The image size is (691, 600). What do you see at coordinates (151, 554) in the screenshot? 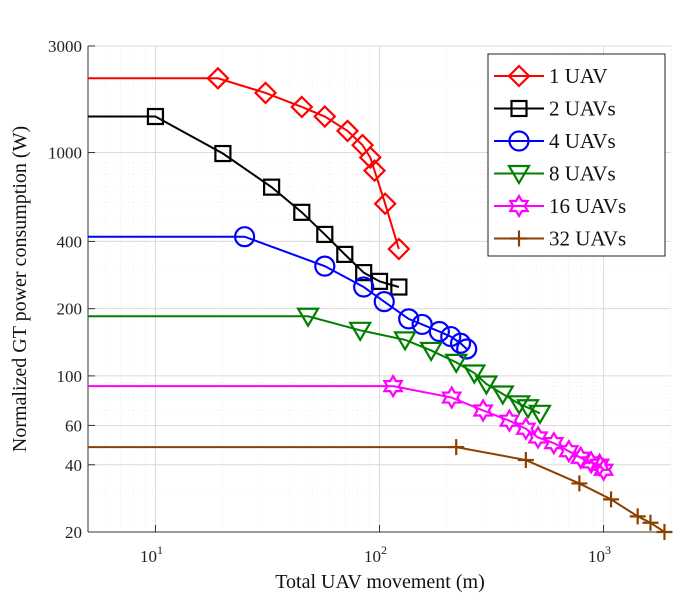
I see `x-tick-label: 10¹` at bounding box center [151, 554].